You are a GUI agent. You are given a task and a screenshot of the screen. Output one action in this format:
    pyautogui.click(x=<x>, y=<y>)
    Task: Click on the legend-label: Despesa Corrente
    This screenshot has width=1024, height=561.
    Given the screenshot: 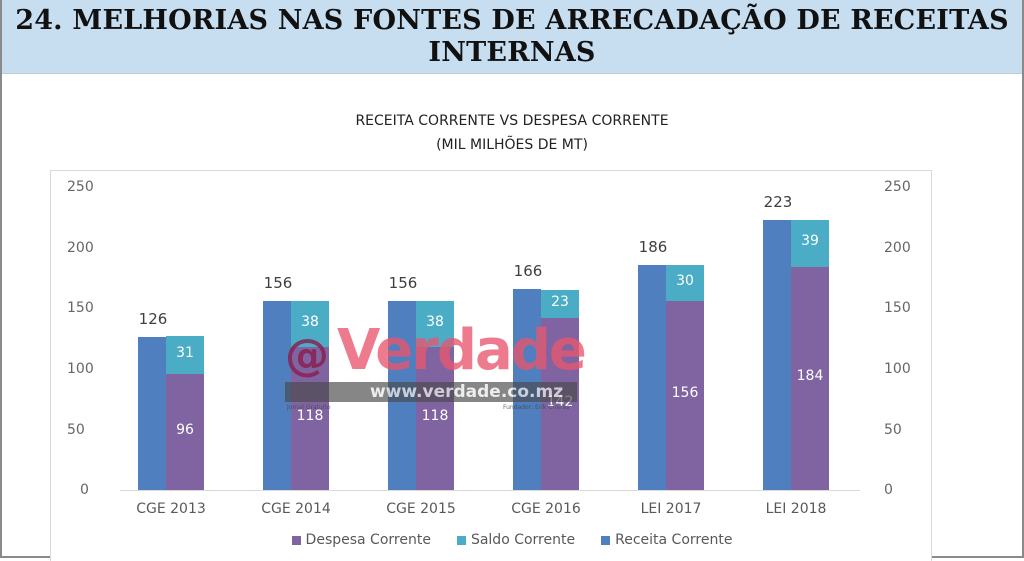 What is the action you would take?
    pyautogui.click(x=368, y=540)
    